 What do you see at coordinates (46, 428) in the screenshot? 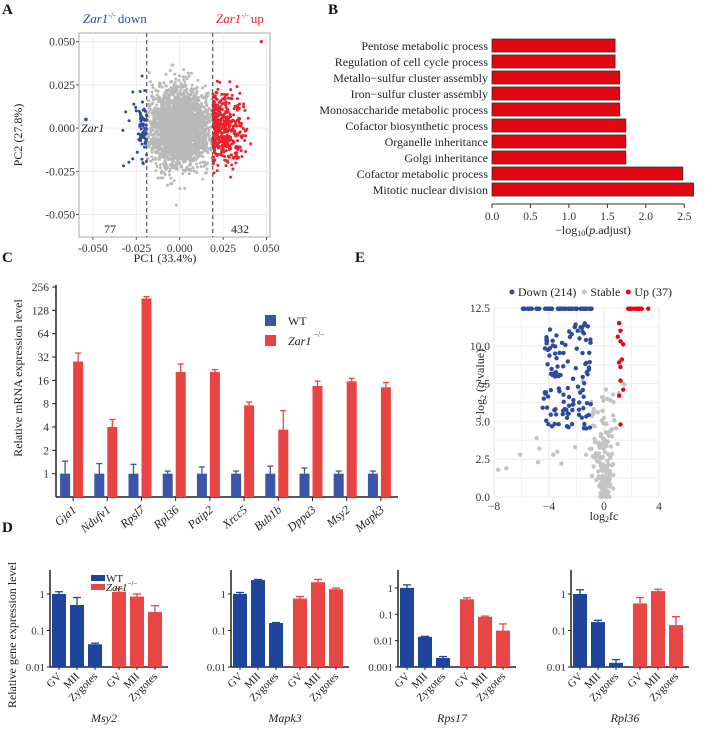
I see `y-tick-label: 4` at bounding box center [46, 428].